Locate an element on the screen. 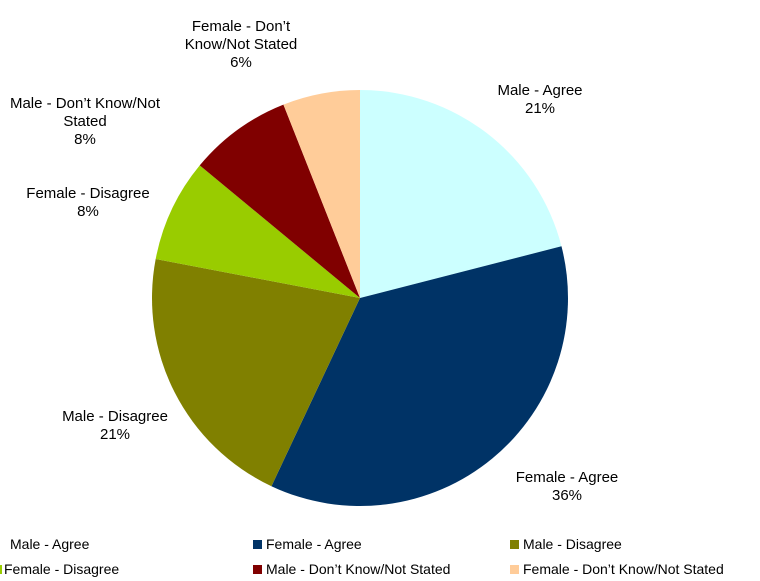 The width and height of the screenshot is (760, 581). legend-item: Male - Agree is located at coordinates (44, 544).